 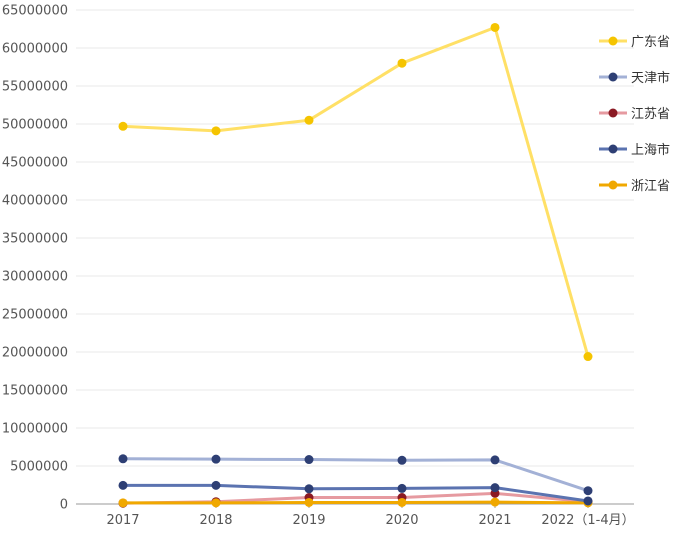 I want to click on legend-item: 天津市, so click(x=634, y=78).